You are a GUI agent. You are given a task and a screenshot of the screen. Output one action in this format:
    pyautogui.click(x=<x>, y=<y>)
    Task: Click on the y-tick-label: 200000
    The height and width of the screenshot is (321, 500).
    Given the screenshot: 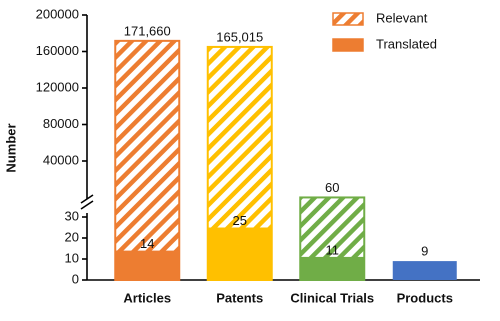 What is the action you would take?
    pyautogui.click(x=57, y=13)
    